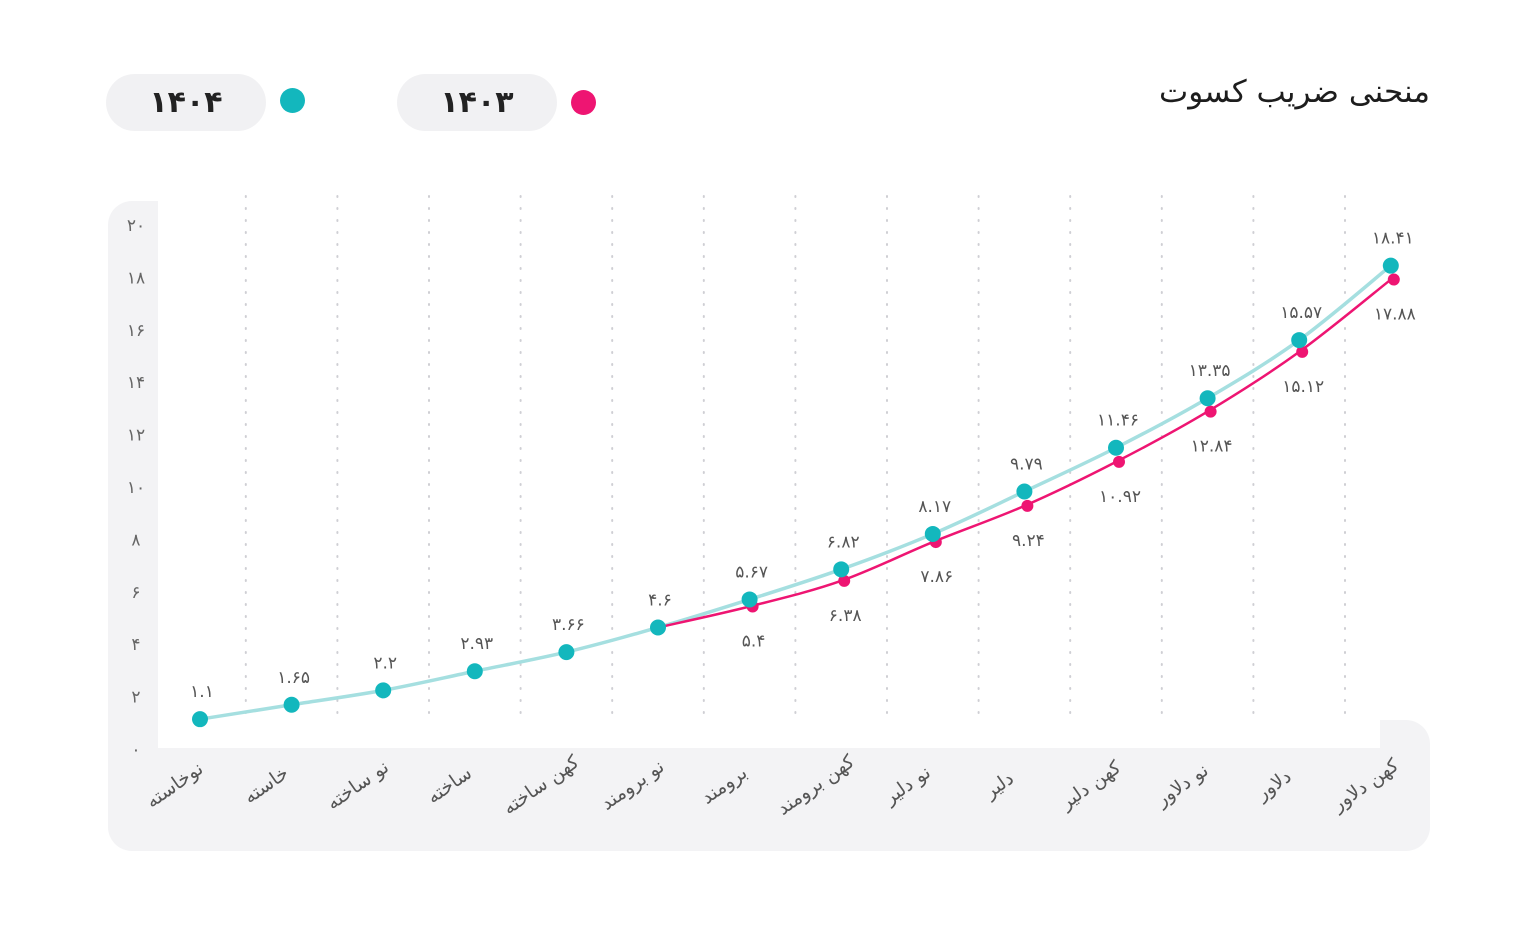  I want to click on y-axis-panel, so click(133, 501).